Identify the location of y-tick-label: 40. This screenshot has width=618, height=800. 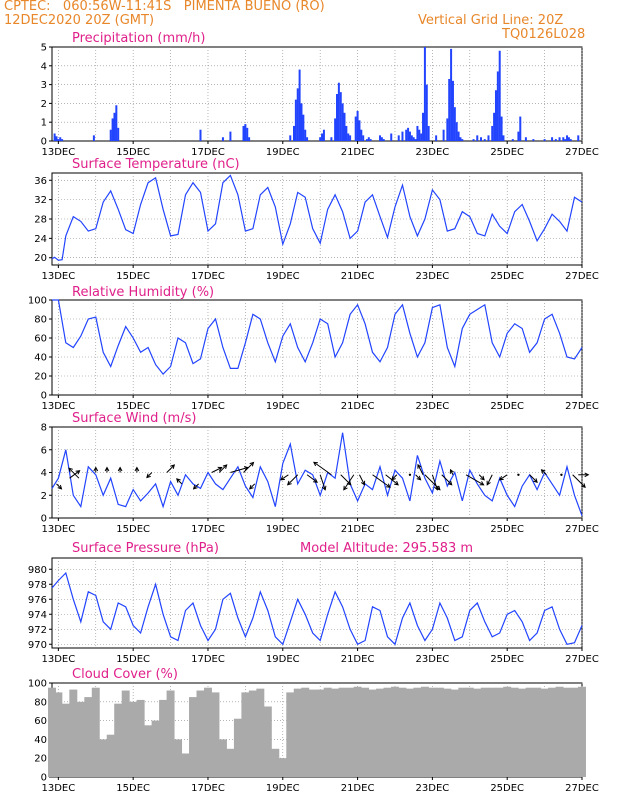
(40, 740).